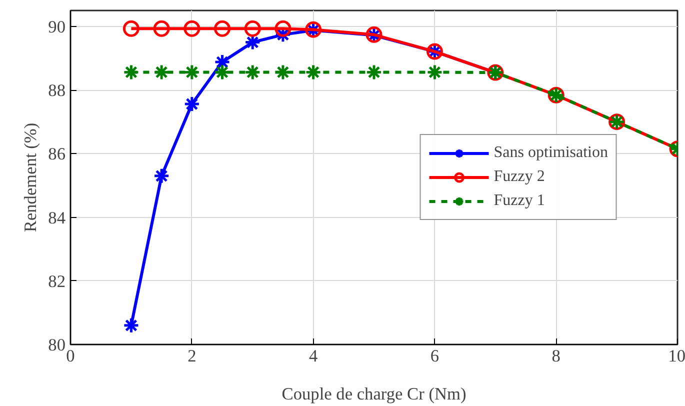  Describe the element at coordinates (551, 153) in the screenshot. I see `legend-label: Sans optimisation` at that location.